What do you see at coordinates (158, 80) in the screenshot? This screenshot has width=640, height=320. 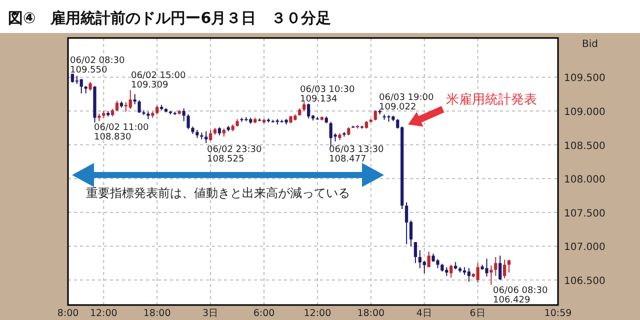 I see `annotation: 06/02 15:00 109.309` at bounding box center [158, 80].